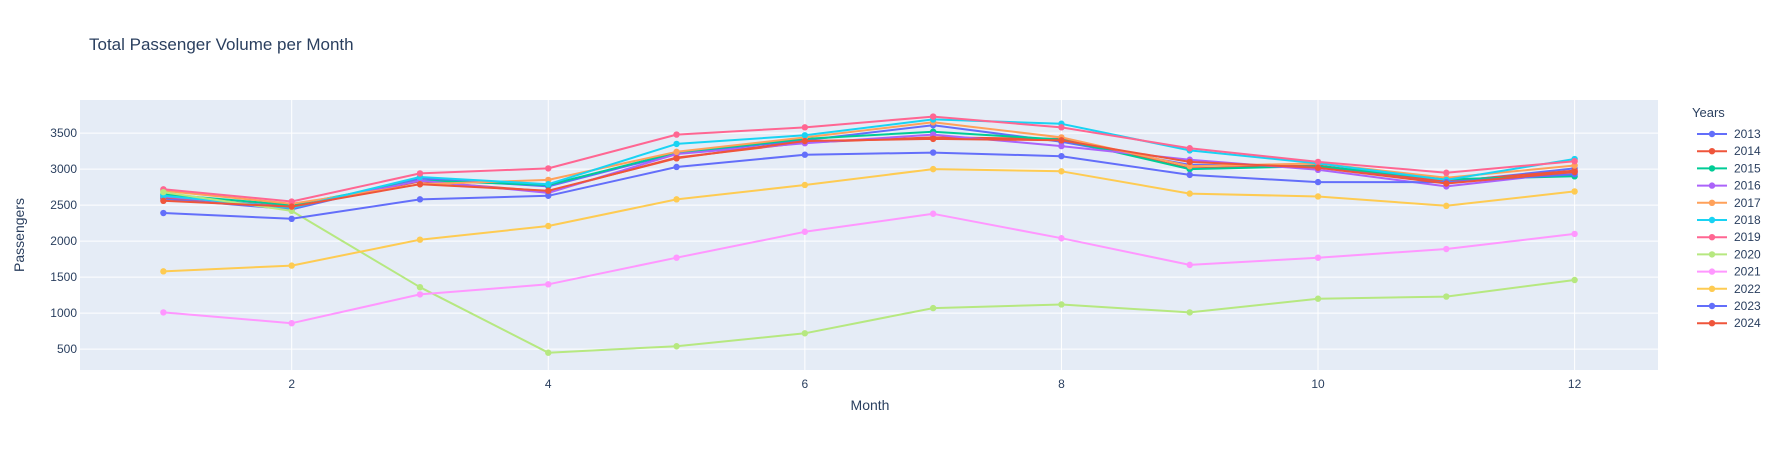  I want to click on legend-item: 2021, so click(1729, 272).